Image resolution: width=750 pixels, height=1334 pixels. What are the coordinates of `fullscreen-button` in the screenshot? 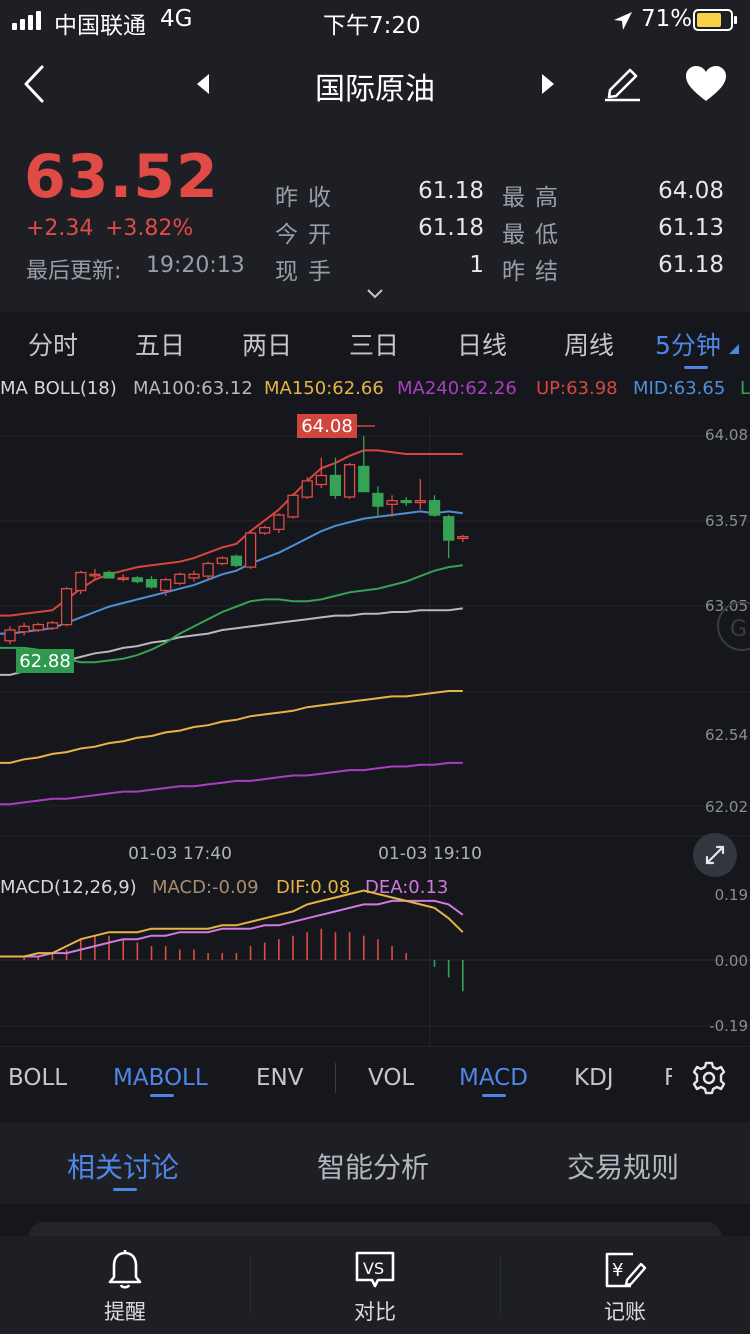 It's located at (715, 855).